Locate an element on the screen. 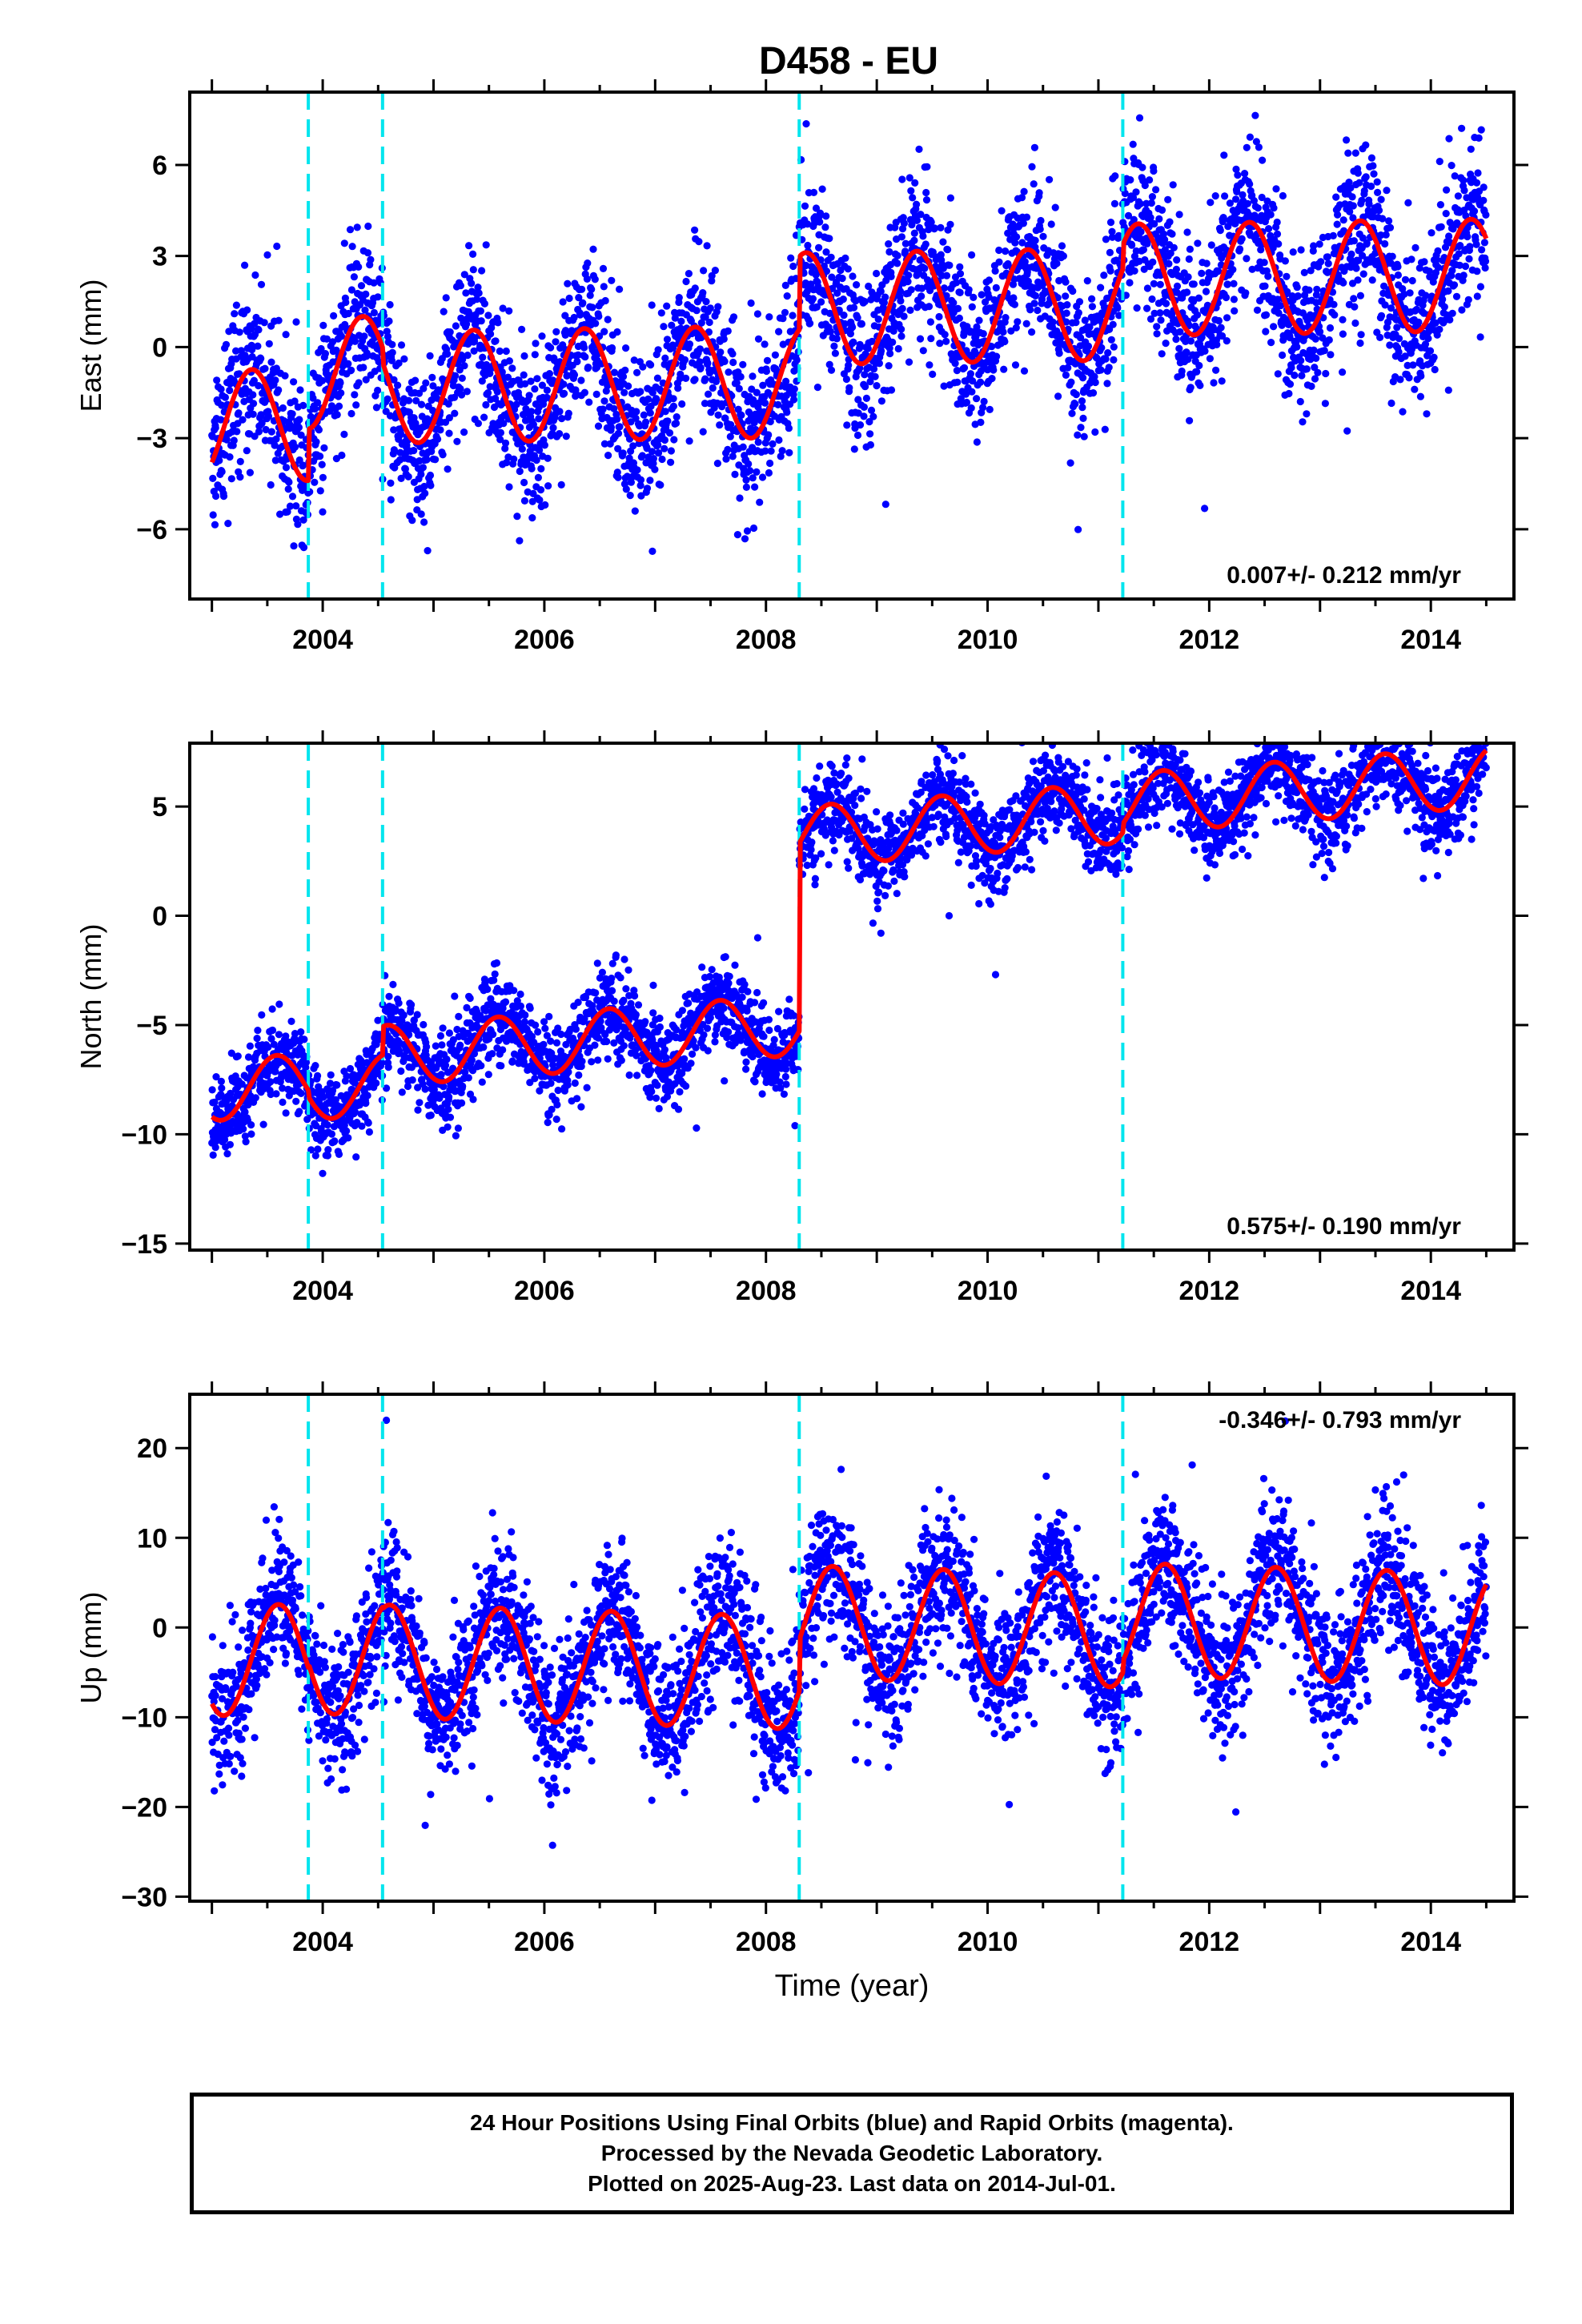 This screenshot has width=1582, height=2324. y-tick-label: 6 is located at coordinates (159, 166).